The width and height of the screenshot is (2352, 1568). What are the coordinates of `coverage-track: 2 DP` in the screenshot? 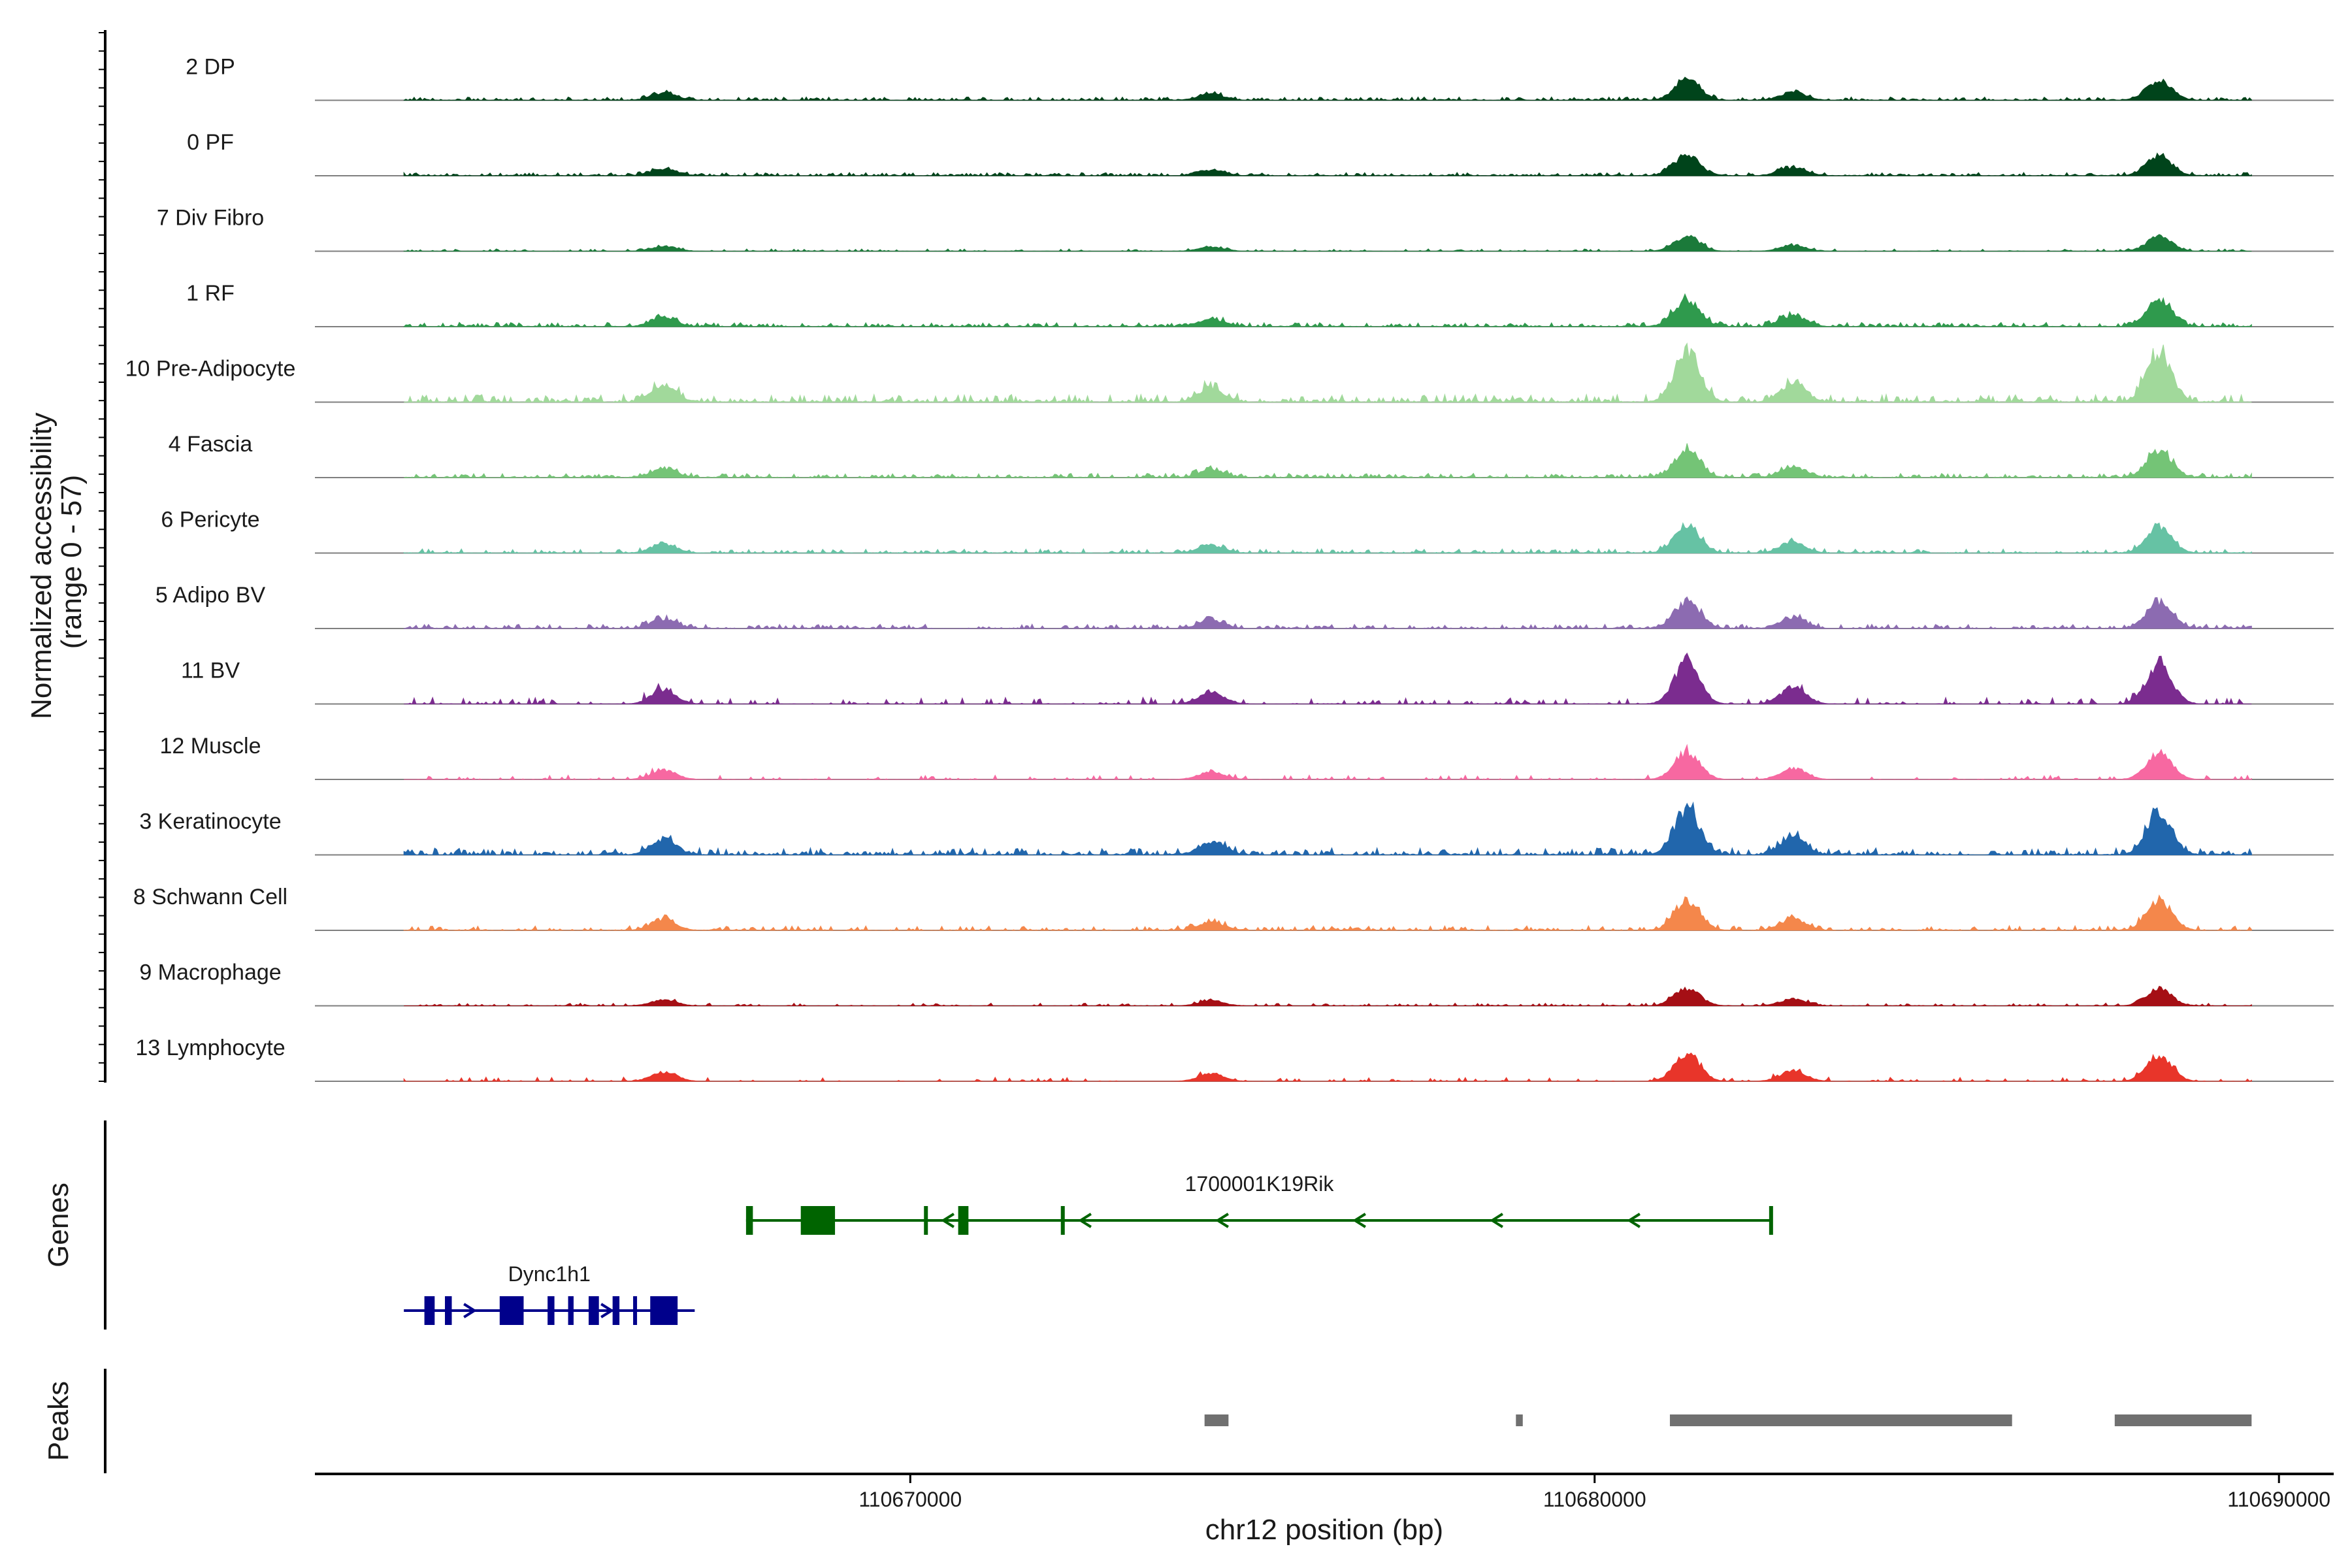 It's located at (1260, 78).